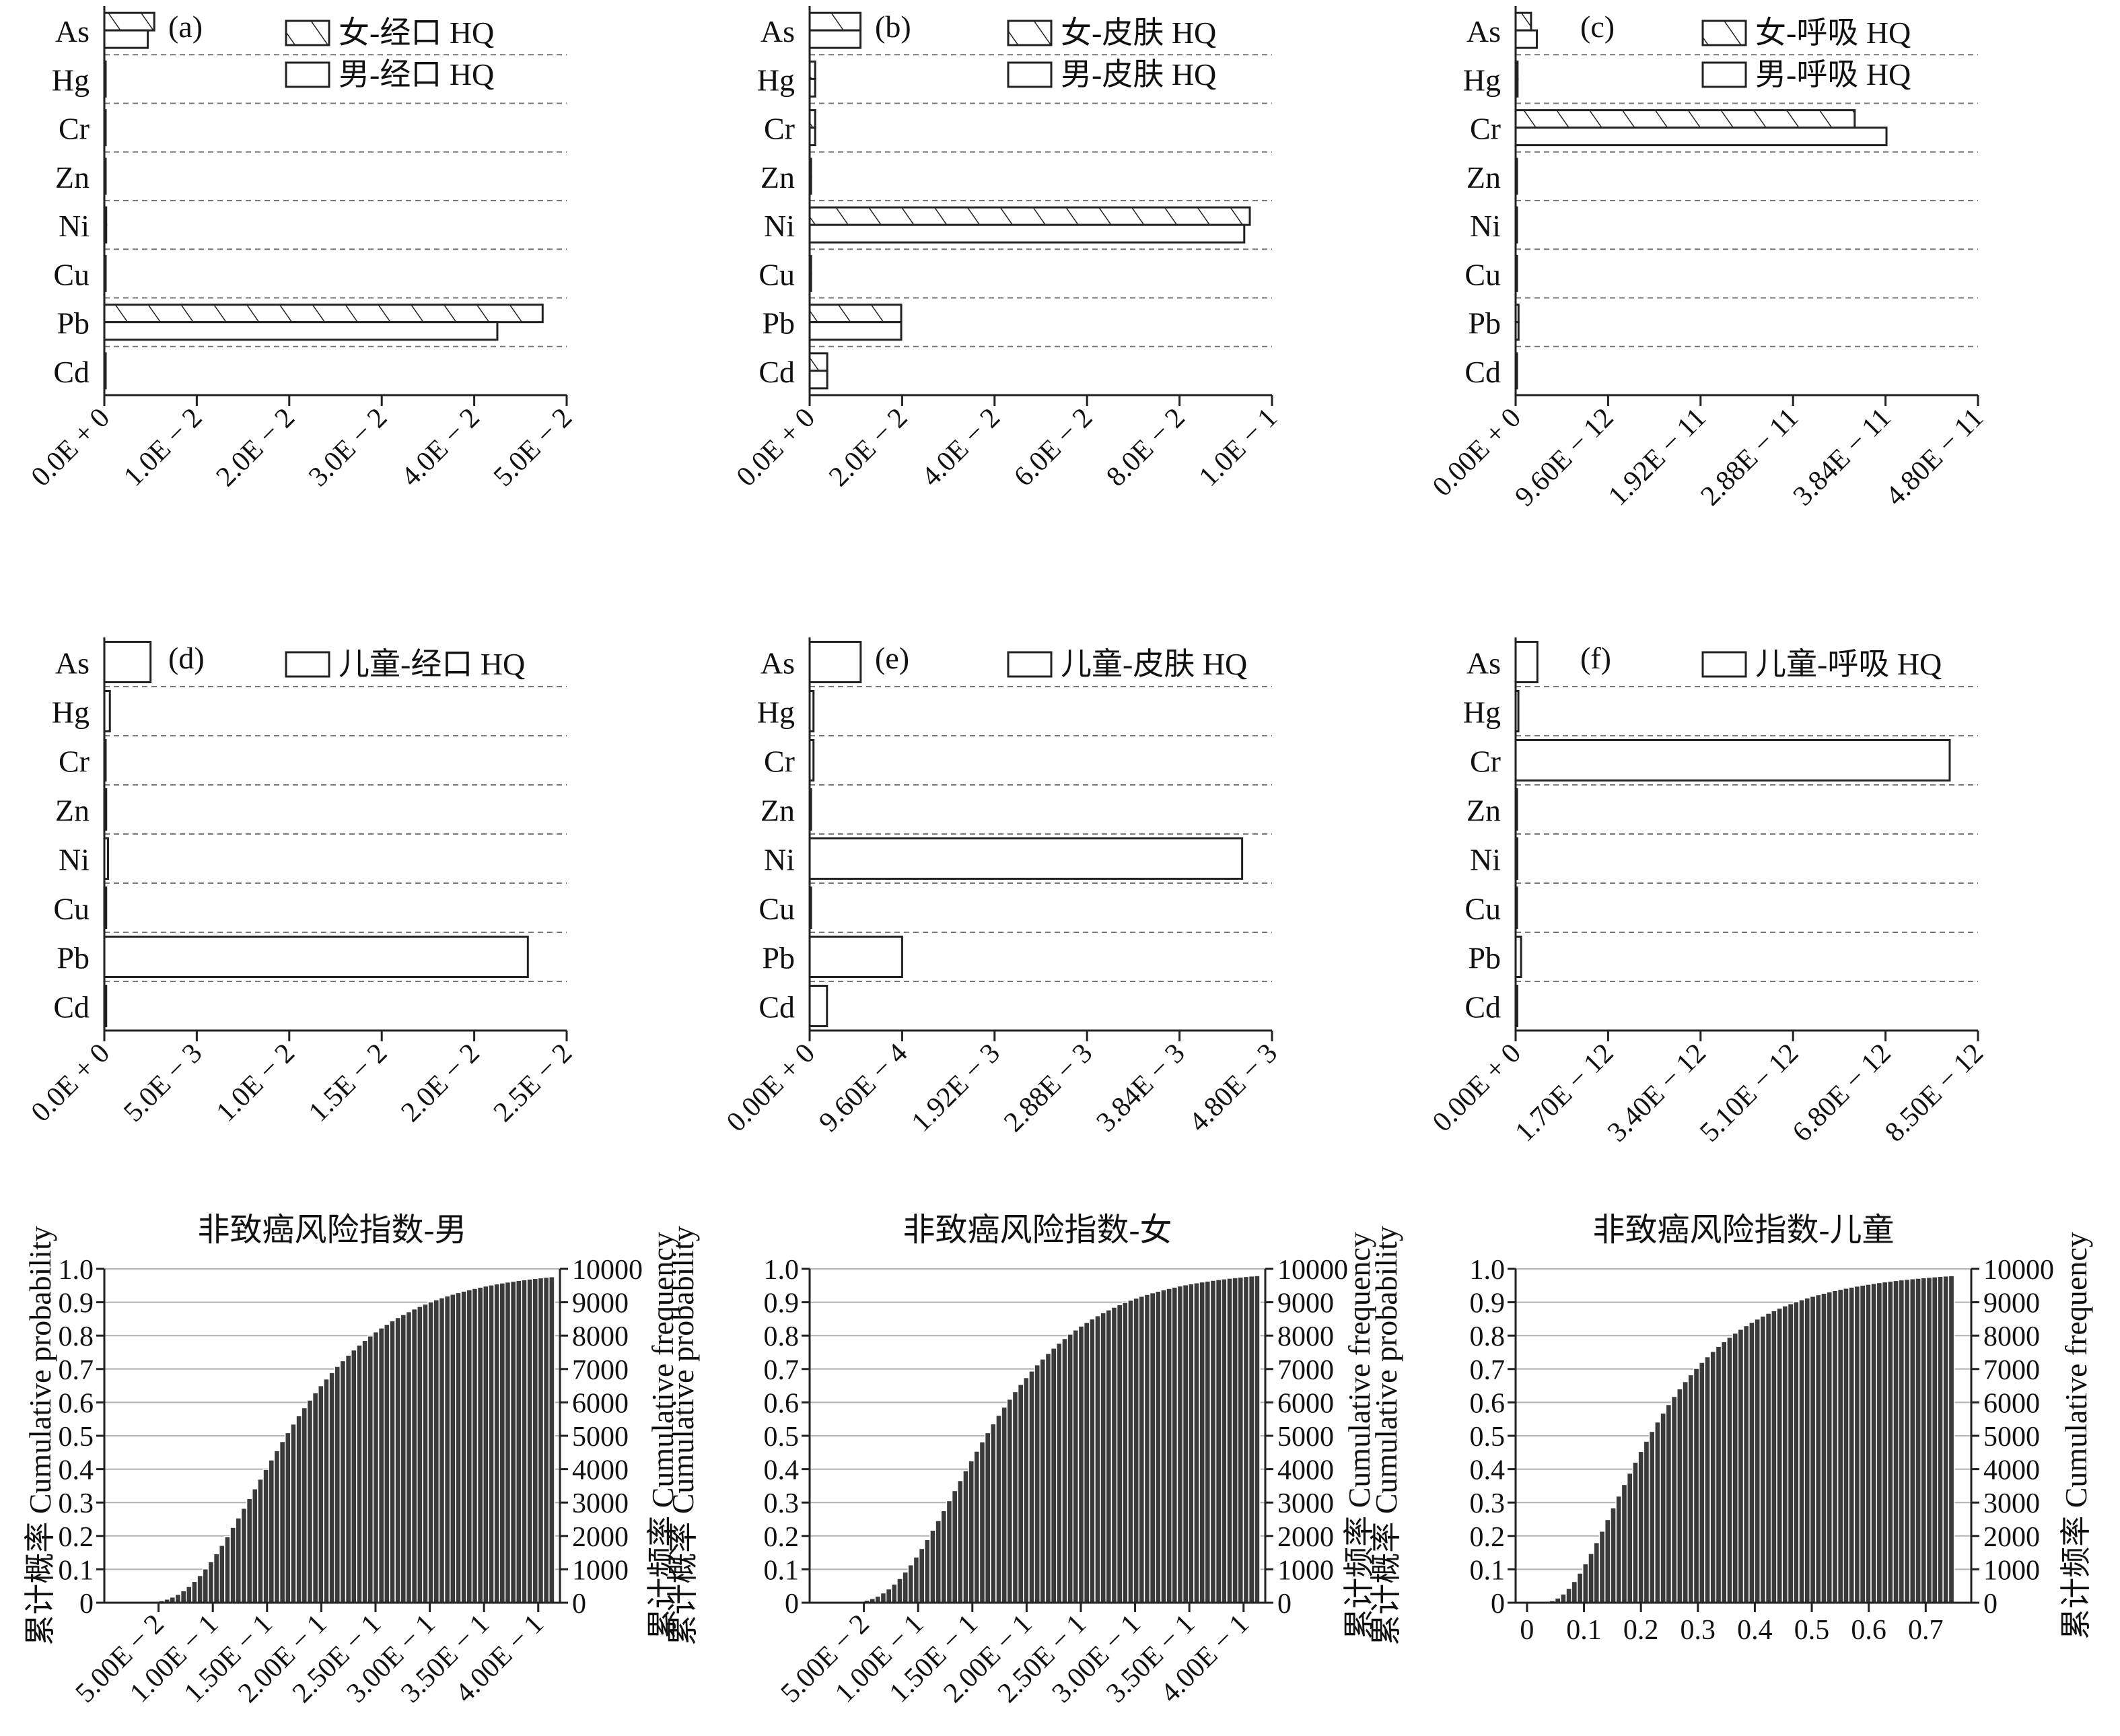  Describe the element at coordinates (792, 1604) in the screenshot. I see `y-tick-label-left: 0` at that location.